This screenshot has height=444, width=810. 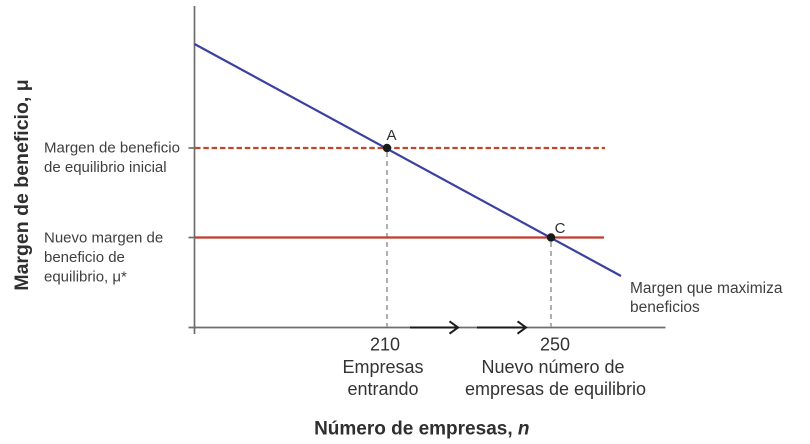 I want to click on svg-text: Número de empresas, n, so click(x=421, y=429).